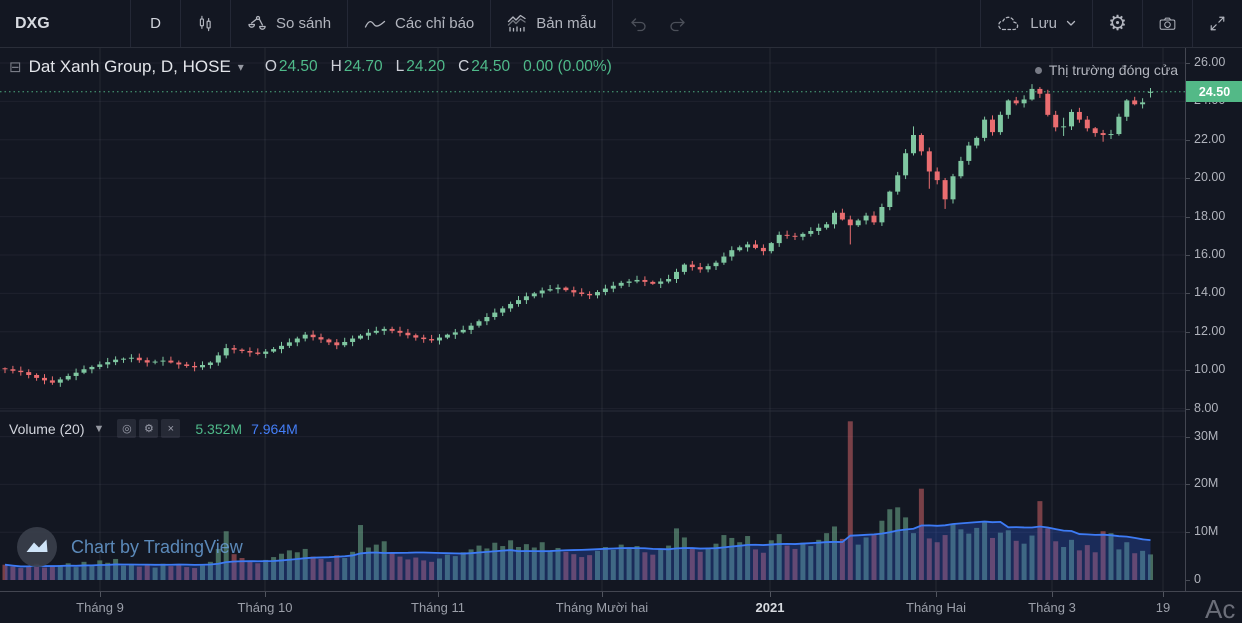  I want to click on fullscreen-icon, so click(1217, 23).